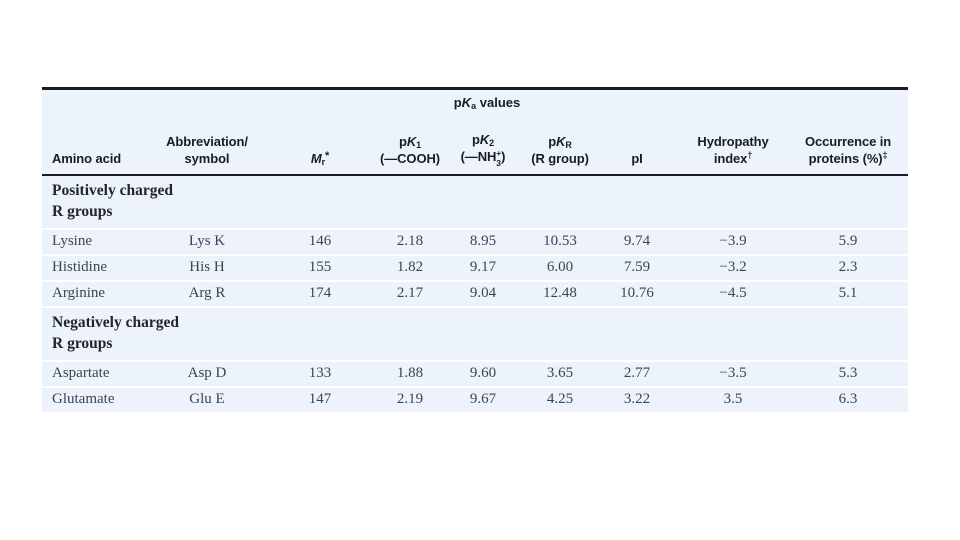  I want to click on cell-pi: 9.74, so click(637, 241).